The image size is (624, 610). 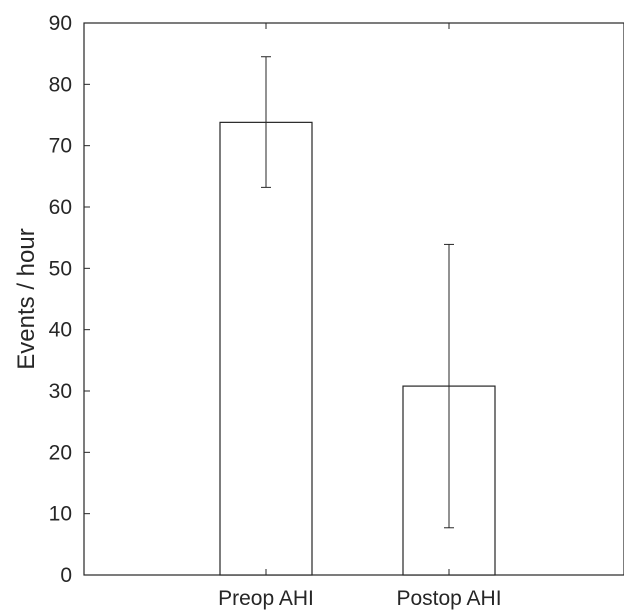 What do you see at coordinates (60, 268) in the screenshot?
I see `y-tick-label: 50` at bounding box center [60, 268].